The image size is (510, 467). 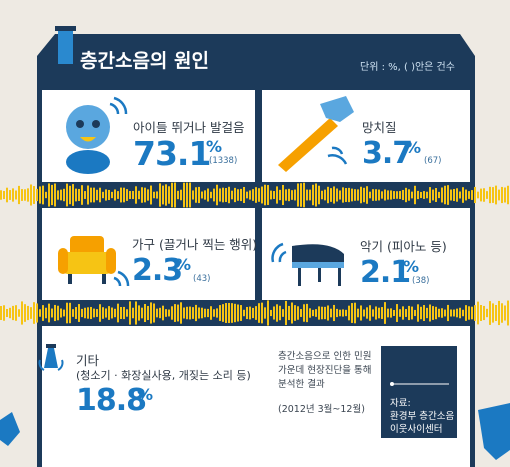 What do you see at coordinates (307, 264) in the screenshot?
I see `piano-icon` at bounding box center [307, 264].